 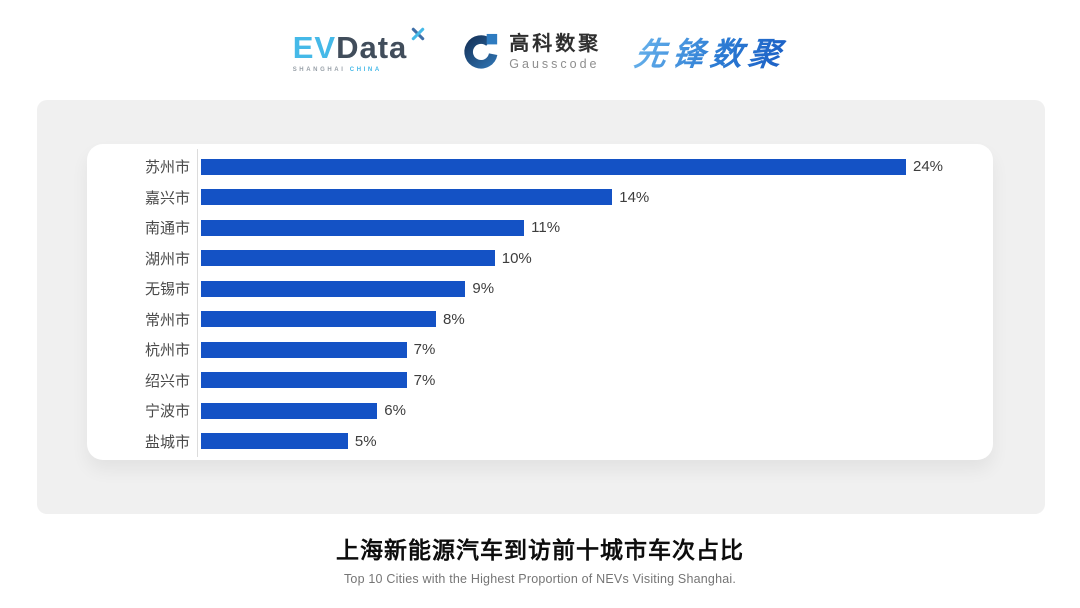 I want to click on bar-track: 11%, so click(x=553, y=227).